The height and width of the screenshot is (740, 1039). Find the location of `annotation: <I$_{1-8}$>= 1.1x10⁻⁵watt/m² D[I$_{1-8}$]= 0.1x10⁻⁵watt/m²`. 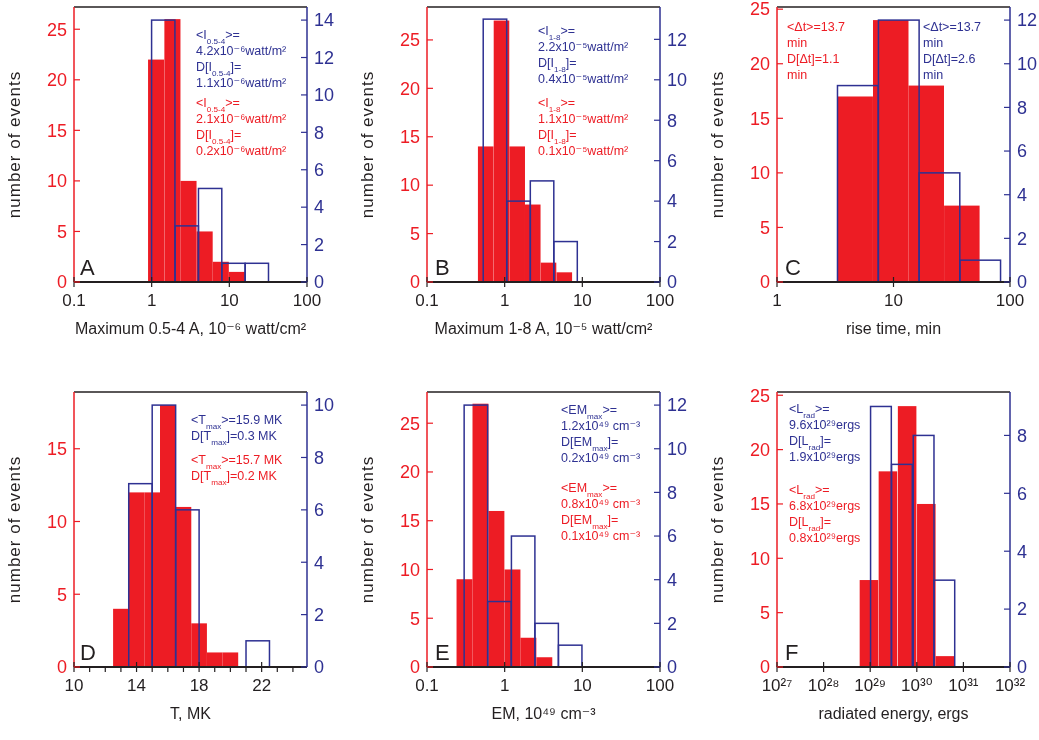

annotation: <I$_{1-8}$>= 1.1x10⁻⁵watt/m² D[I$_{1-8}$]= 0.1x10⁻⁵watt/m² is located at coordinates (583, 127).